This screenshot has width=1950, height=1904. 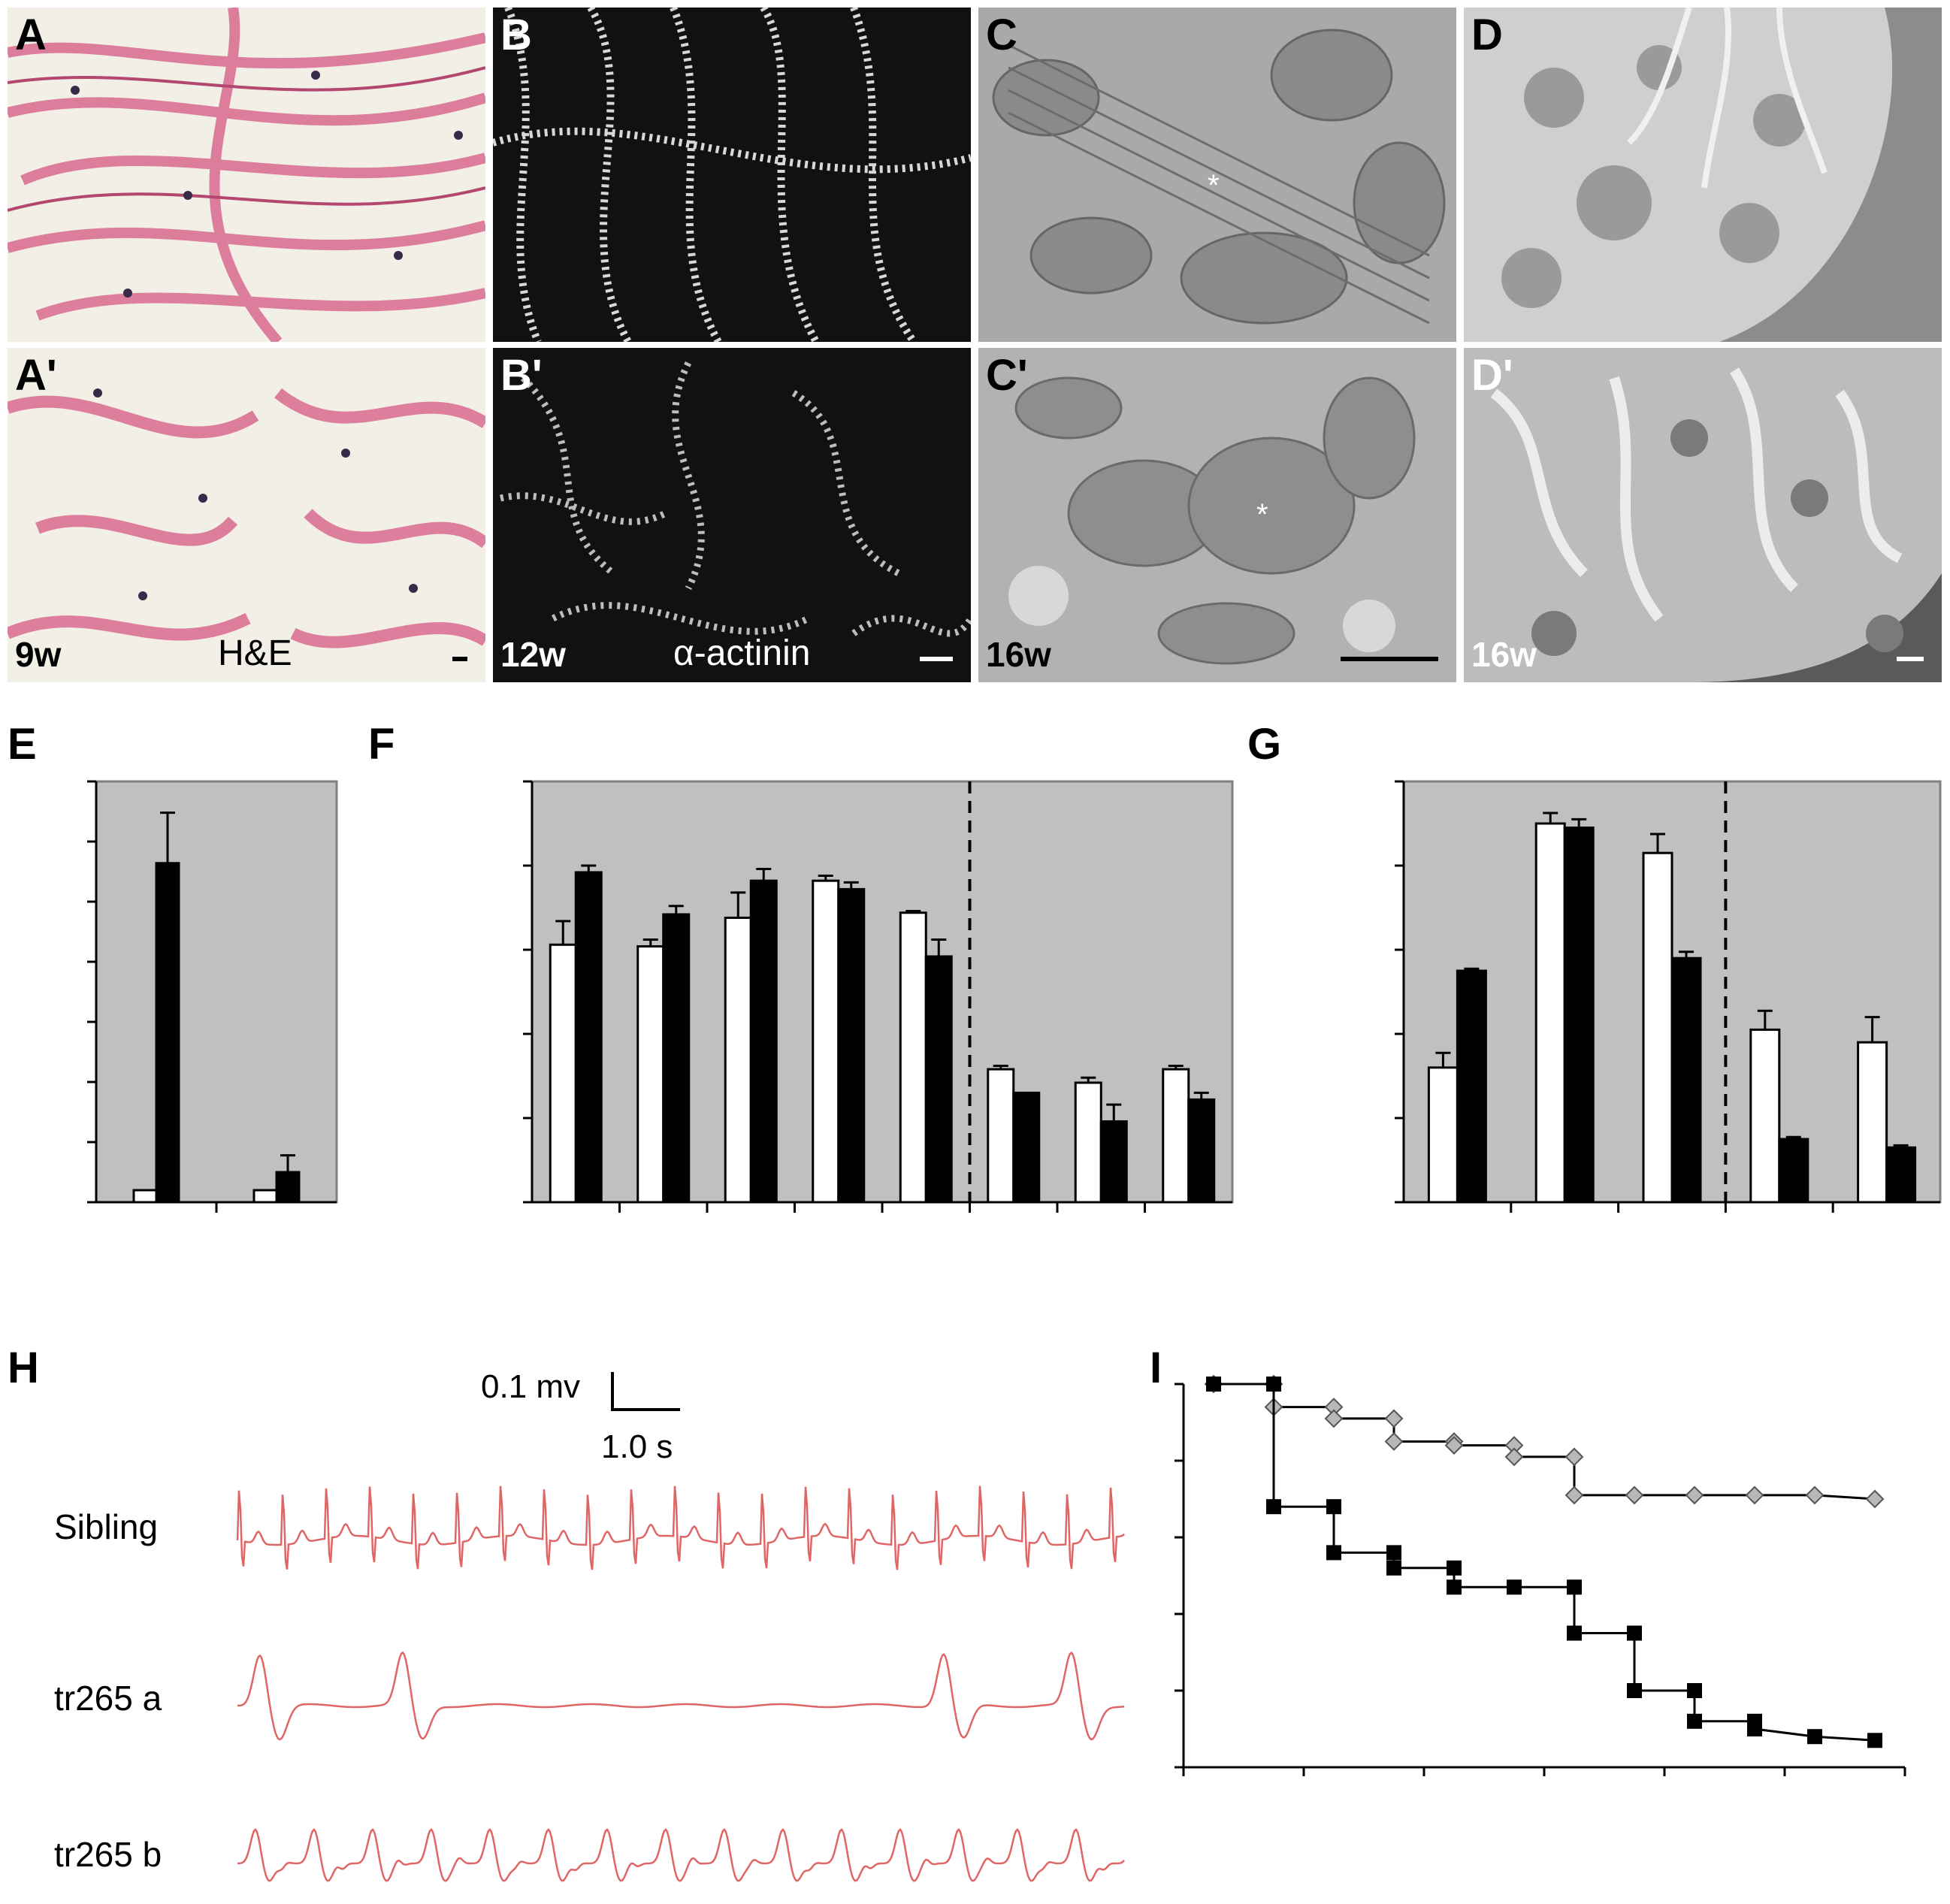 What do you see at coordinates (530, 1386) in the screenshot?
I see `ecg-scale-voltage: 0.1 mv` at bounding box center [530, 1386].